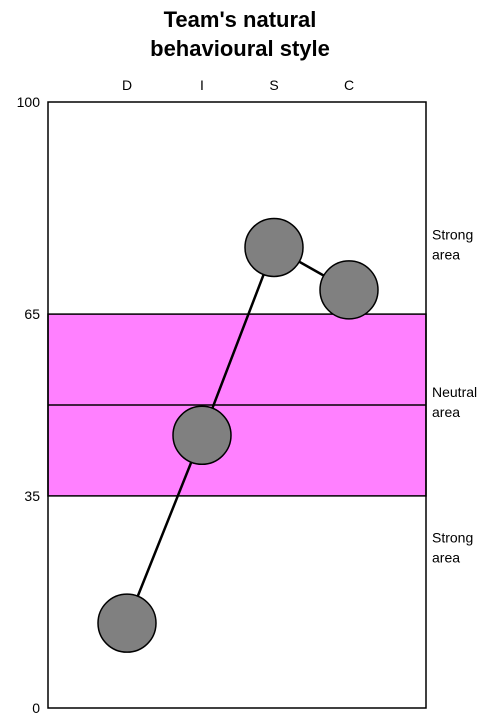 Image resolution: width=492 pixels, height=713 pixels. Describe the element at coordinates (349, 290) in the screenshot. I see `data-point-c` at that location.